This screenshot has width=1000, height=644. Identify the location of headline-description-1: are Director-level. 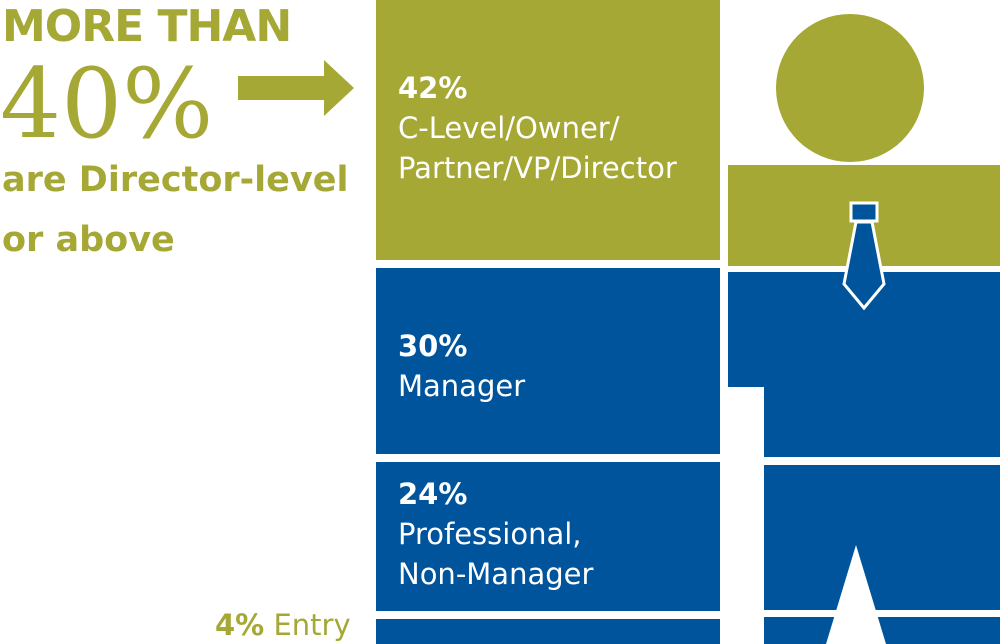
(175, 180).